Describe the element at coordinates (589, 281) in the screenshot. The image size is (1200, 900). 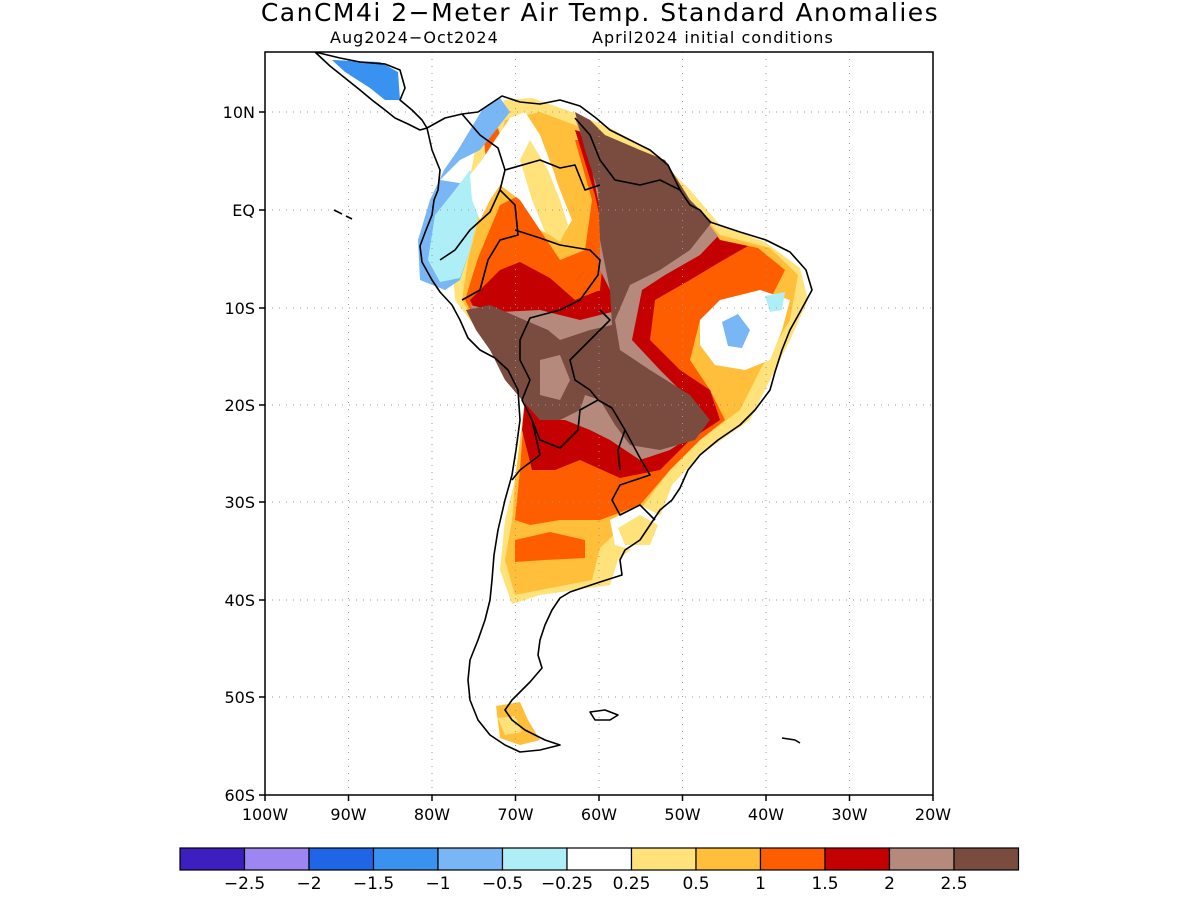
I see `anomaly-3-region` at that location.